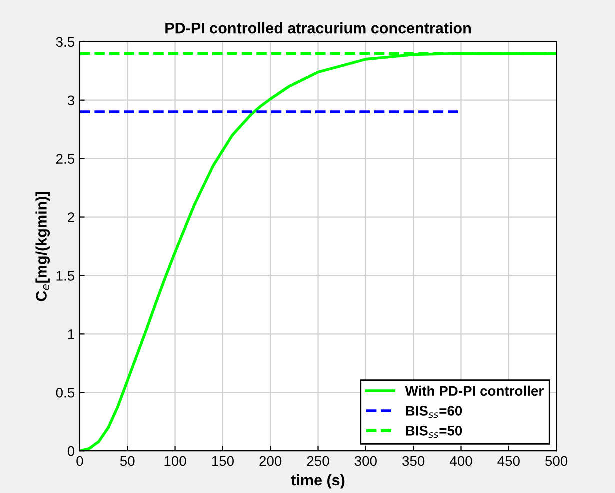  What do you see at coordinates (318, 28) in the screenshot?
I see `chart-title: PD-PI controlled atracurium concentration` at bounding box center [318, 28].